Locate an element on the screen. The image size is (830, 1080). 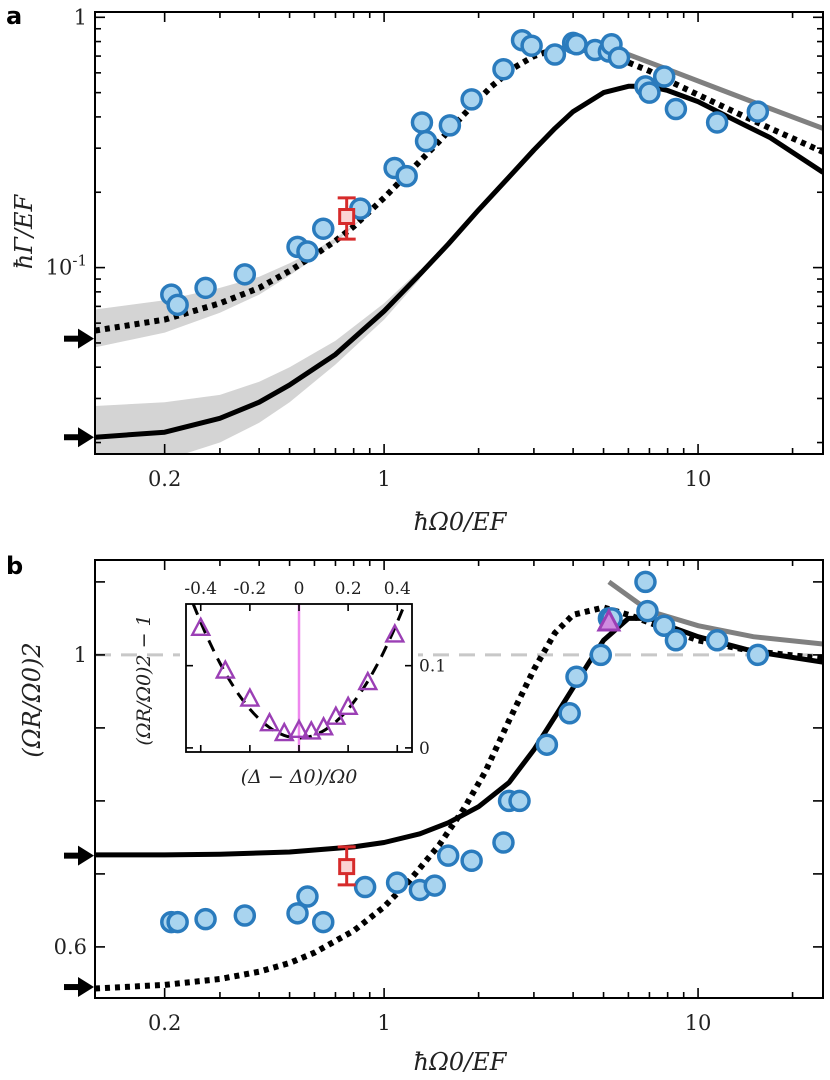
inset-points is located at coordinates (298, 679).